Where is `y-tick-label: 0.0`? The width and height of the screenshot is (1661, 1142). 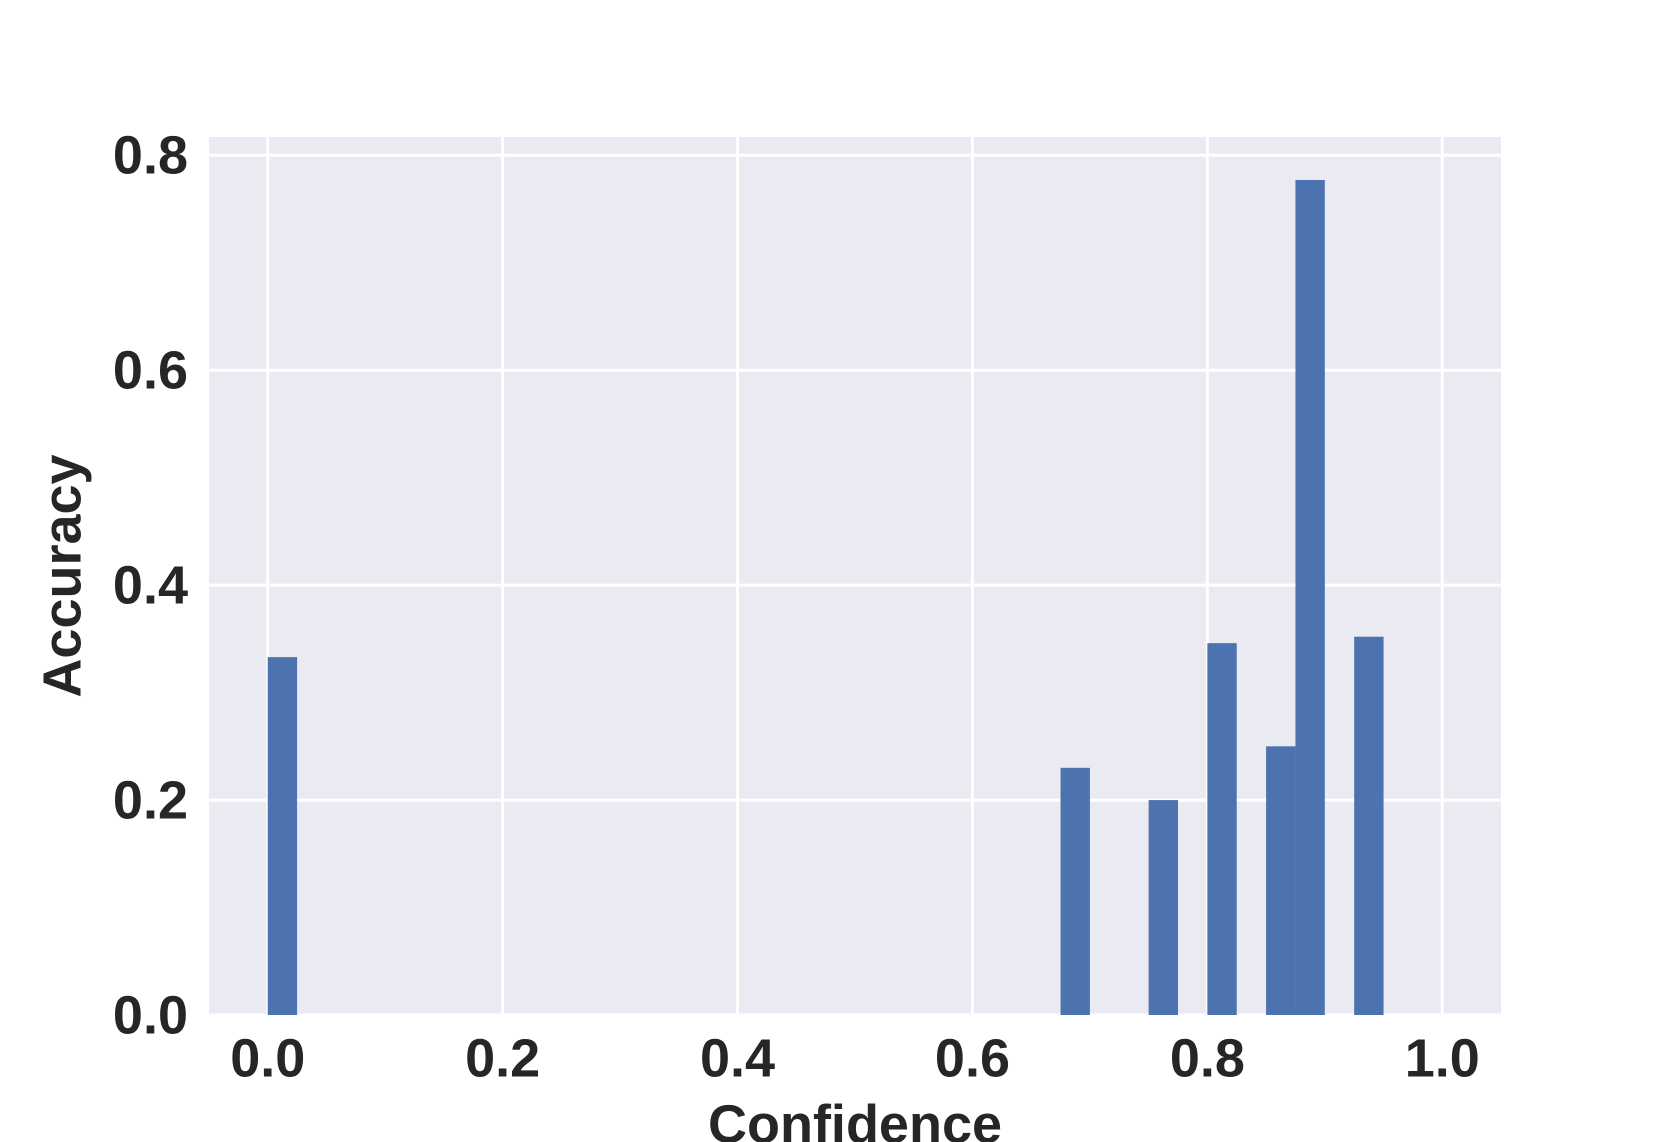 y-tick-label: 0.0 is located at coordinates (150, 1015).